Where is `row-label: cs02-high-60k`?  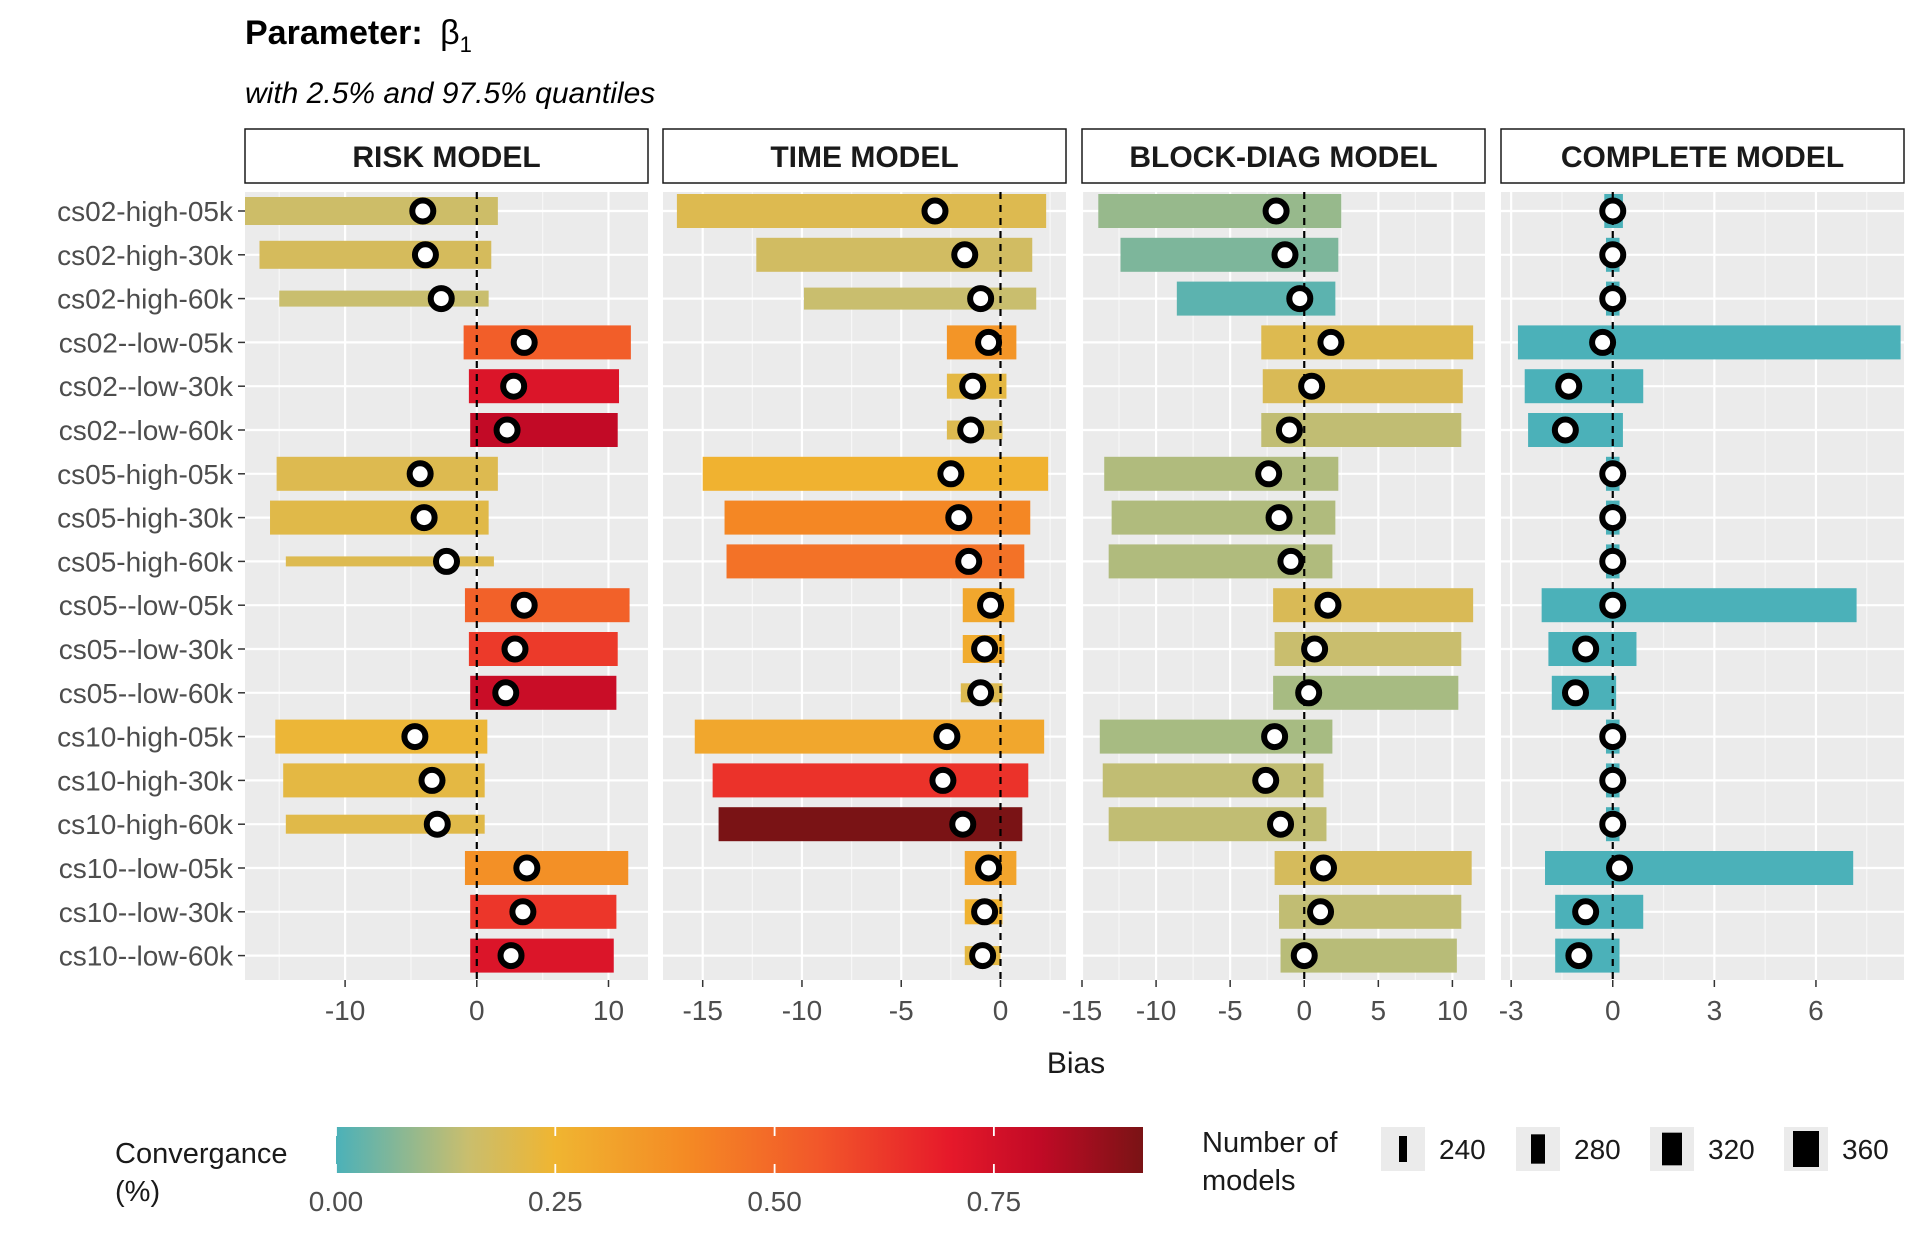
row-label: cs02-high-60k is located at coordinates (145, 299).